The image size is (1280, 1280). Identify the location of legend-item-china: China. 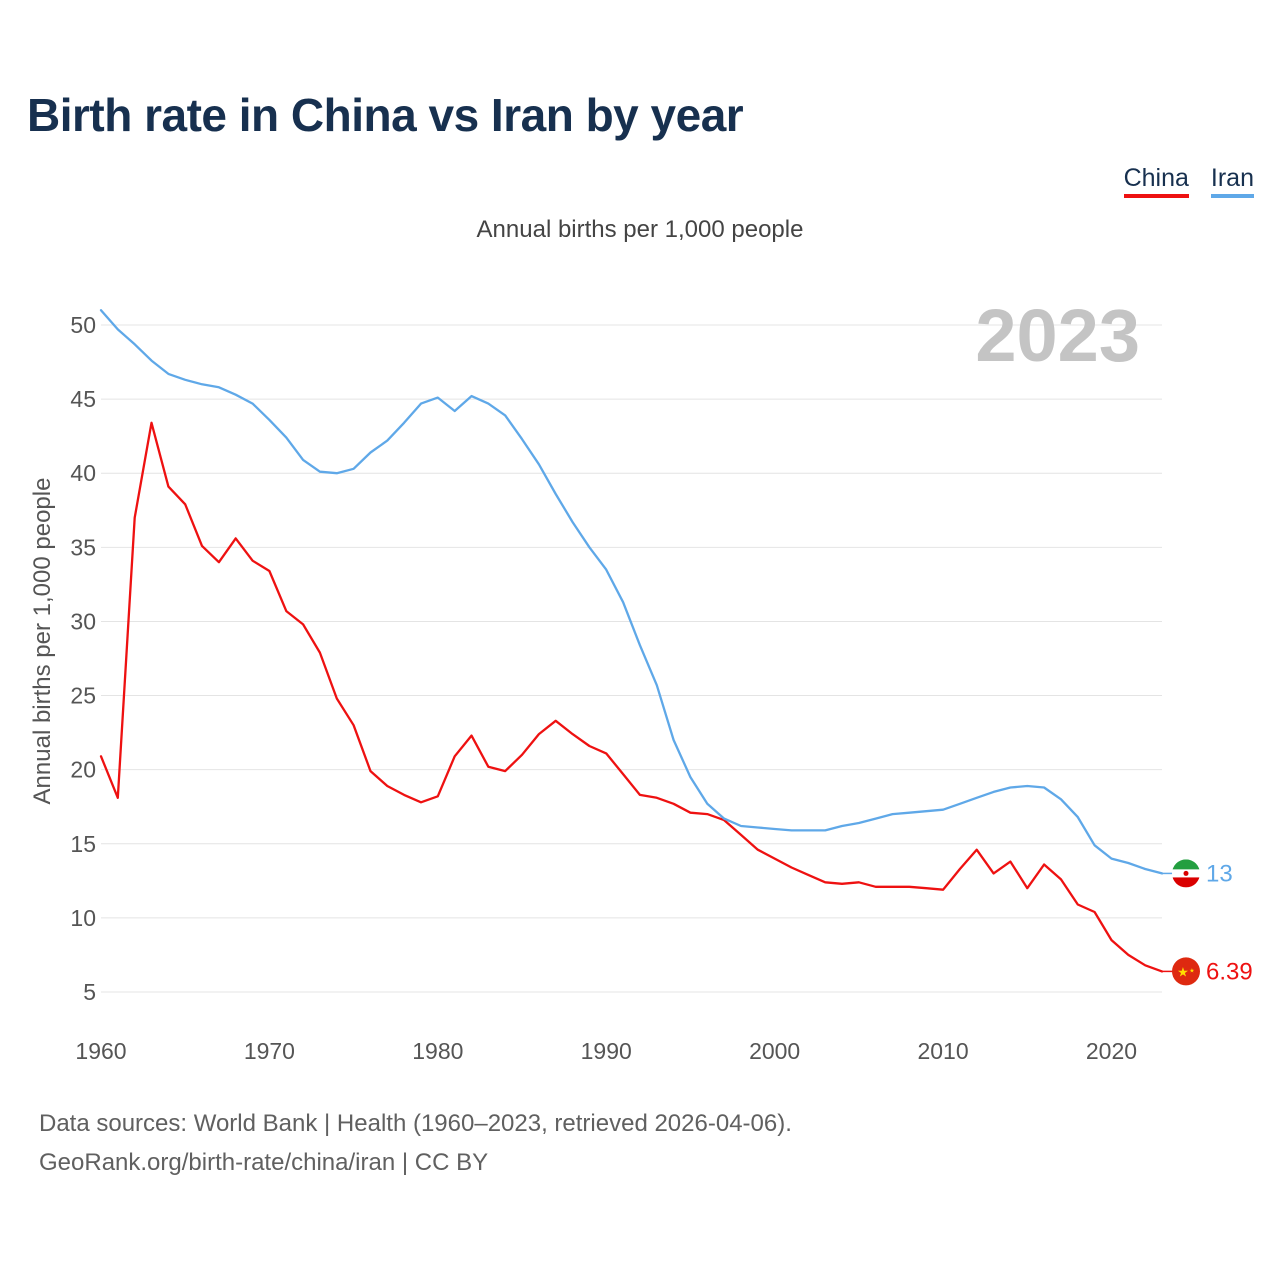
(1156, 181).